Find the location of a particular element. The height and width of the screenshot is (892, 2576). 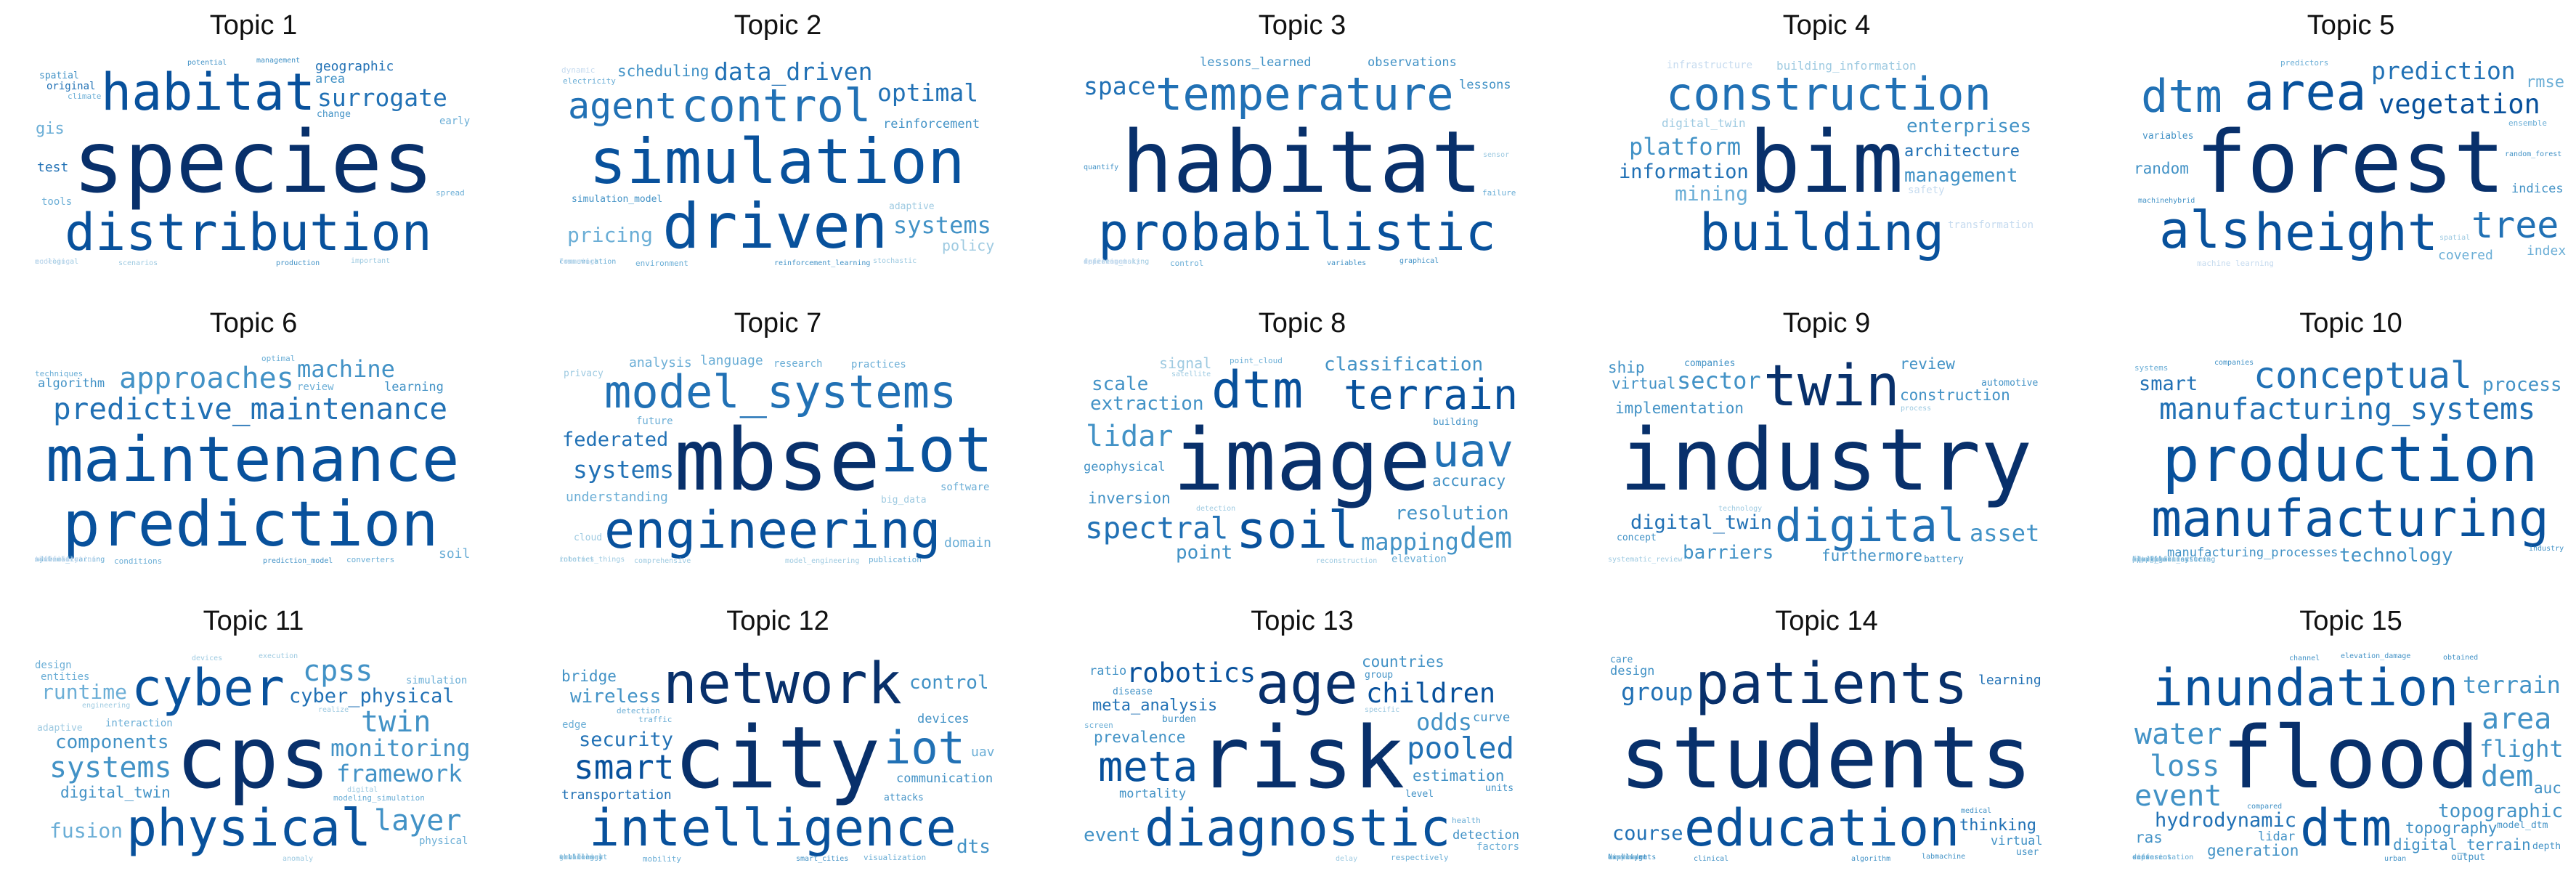

cloud-word: sector is located at coordinates (1719, 380).